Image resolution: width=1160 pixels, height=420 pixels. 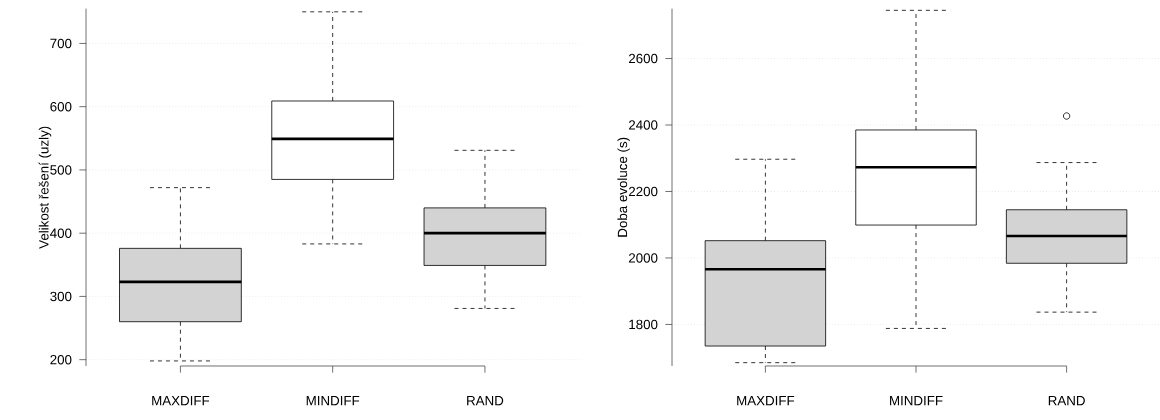 What do you see at coordinates (643, 58) in the screenshot?
I see `y-tick-label: 2600` at bounding box center [643, 58].